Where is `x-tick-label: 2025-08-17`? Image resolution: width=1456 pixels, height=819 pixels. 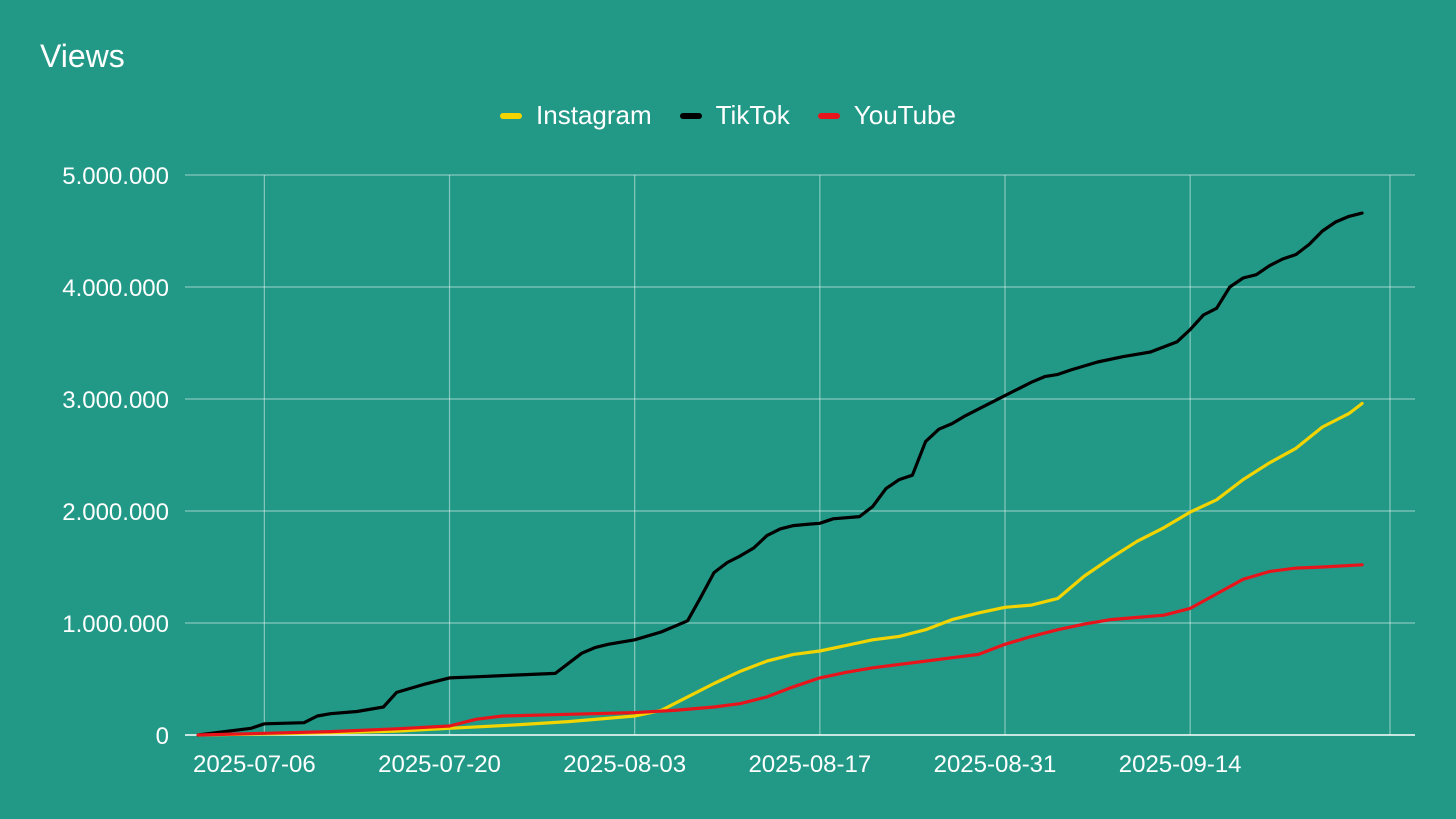 x-tick-label: 2025-08-17 is located at coordinates (809, 764).